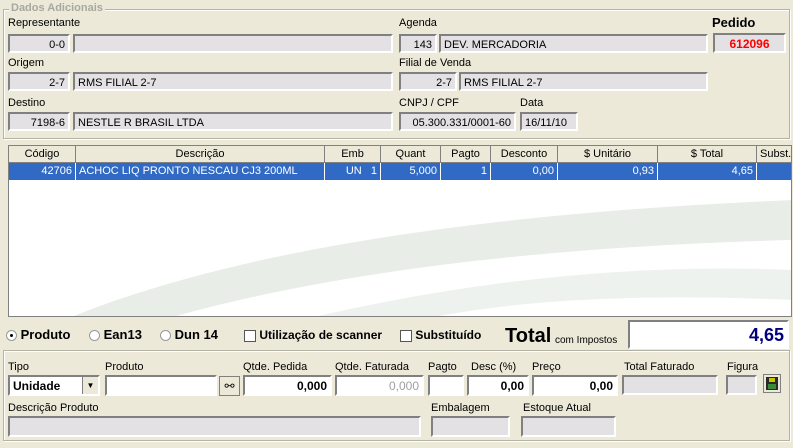 The height and width of the screenshot is (448, 793). What do you see at coordinates (353, 154) in the screenshot?
I see `col-emb: Emb` at bounding box center [353, 154].